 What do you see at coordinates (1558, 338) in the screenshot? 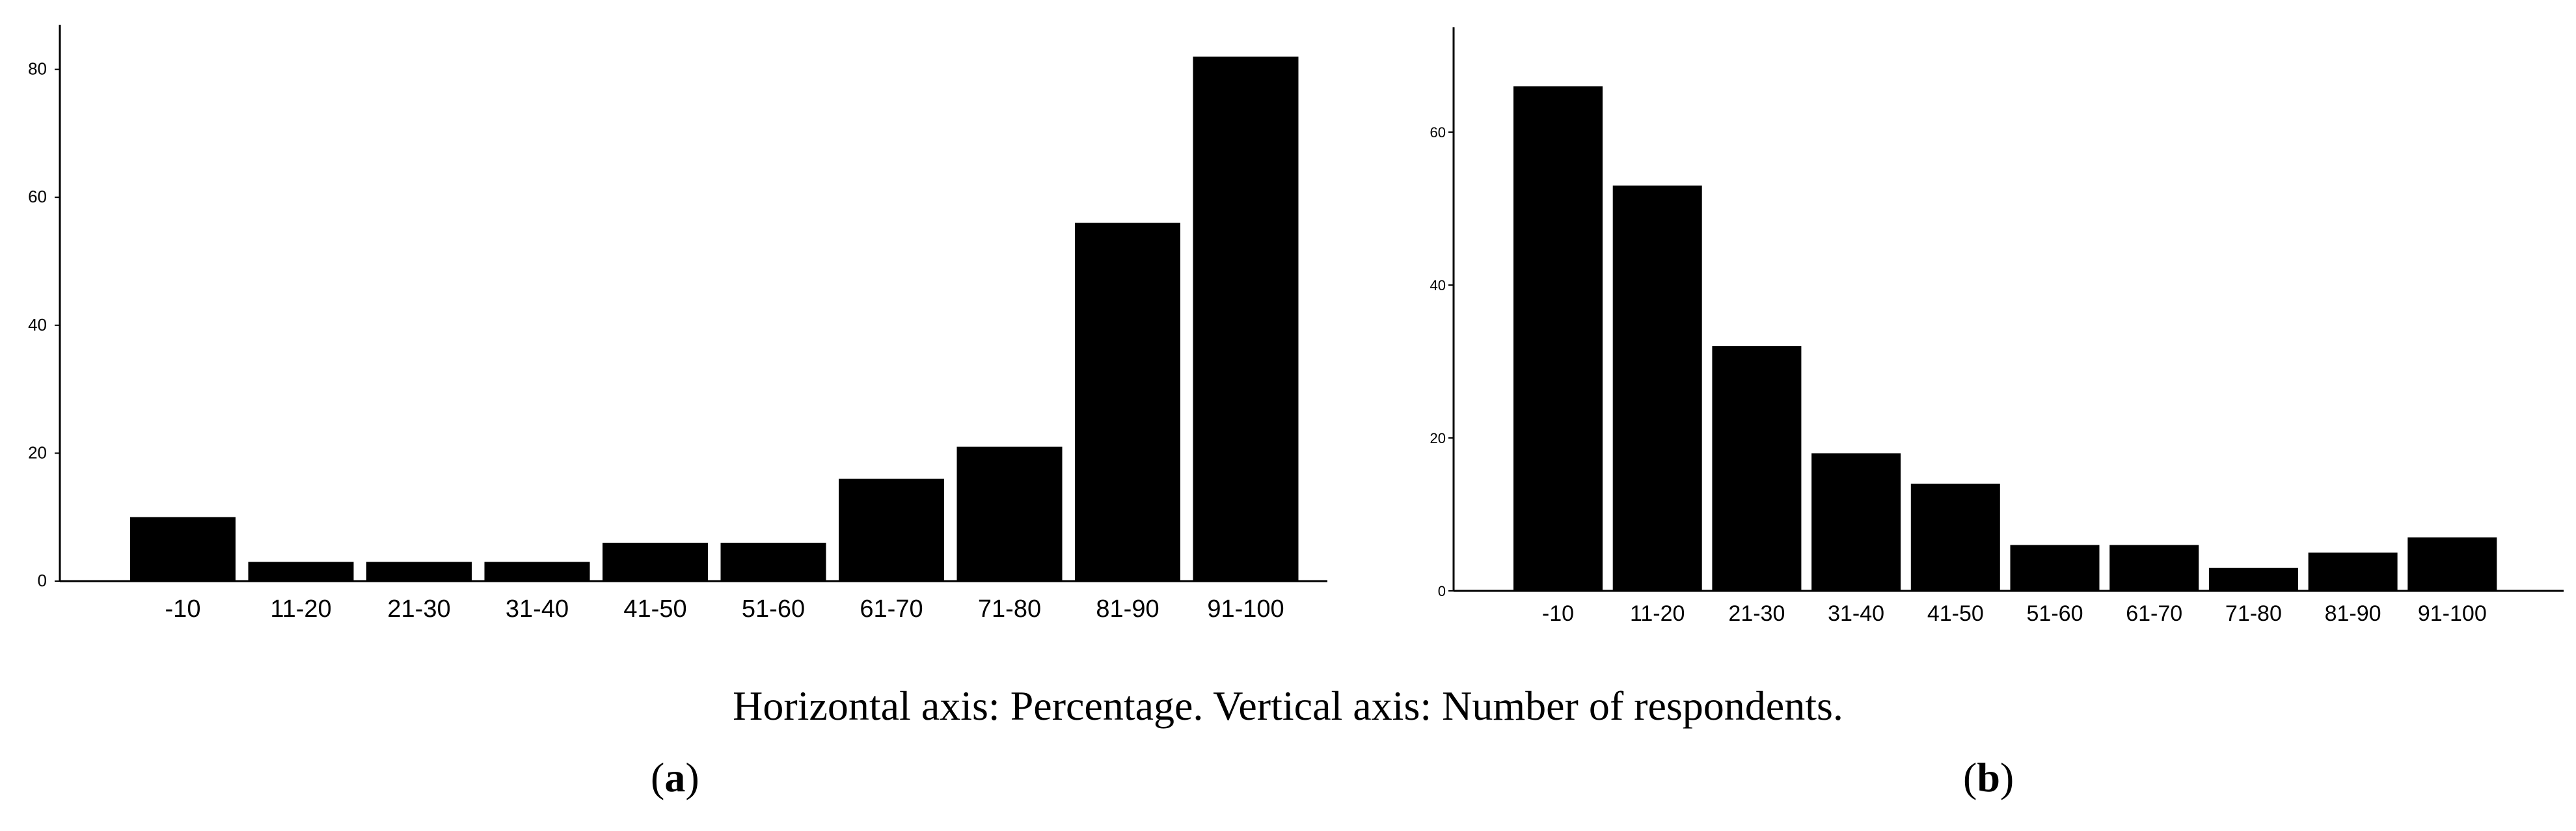
I see `bar-b--10` at bounding box center [1558, 338].